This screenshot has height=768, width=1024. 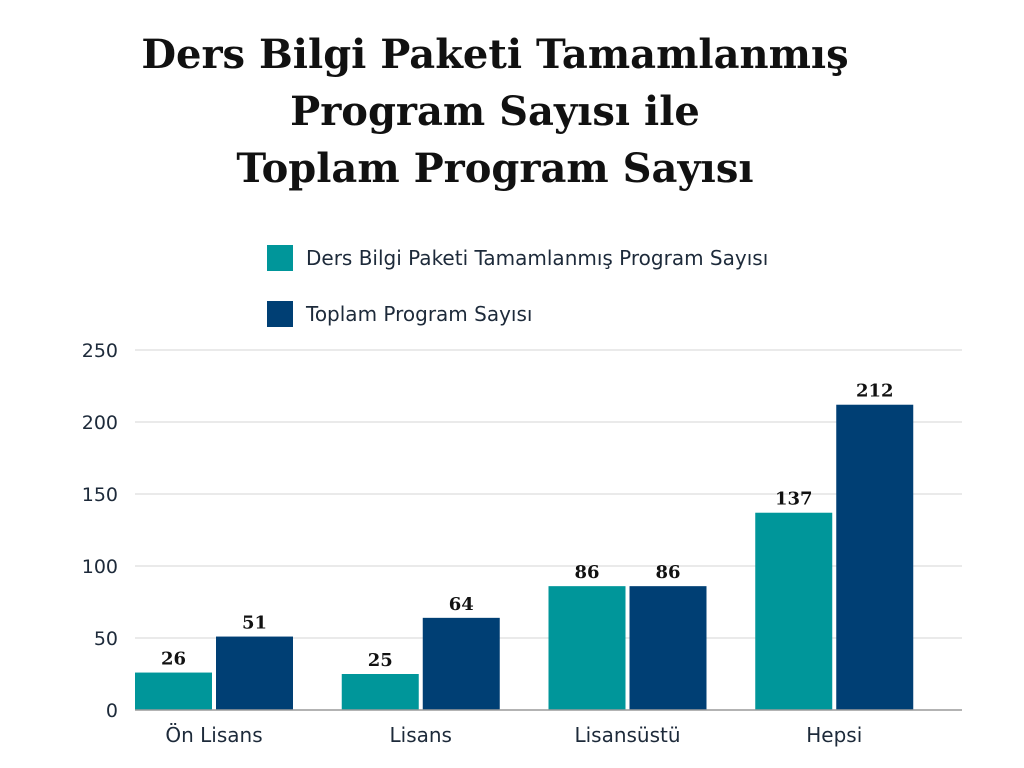 What do you see at coordinates (794, 499) in the screenshot?
I see `data-label-3-series-0: 137` at bounding box center [794, 499].